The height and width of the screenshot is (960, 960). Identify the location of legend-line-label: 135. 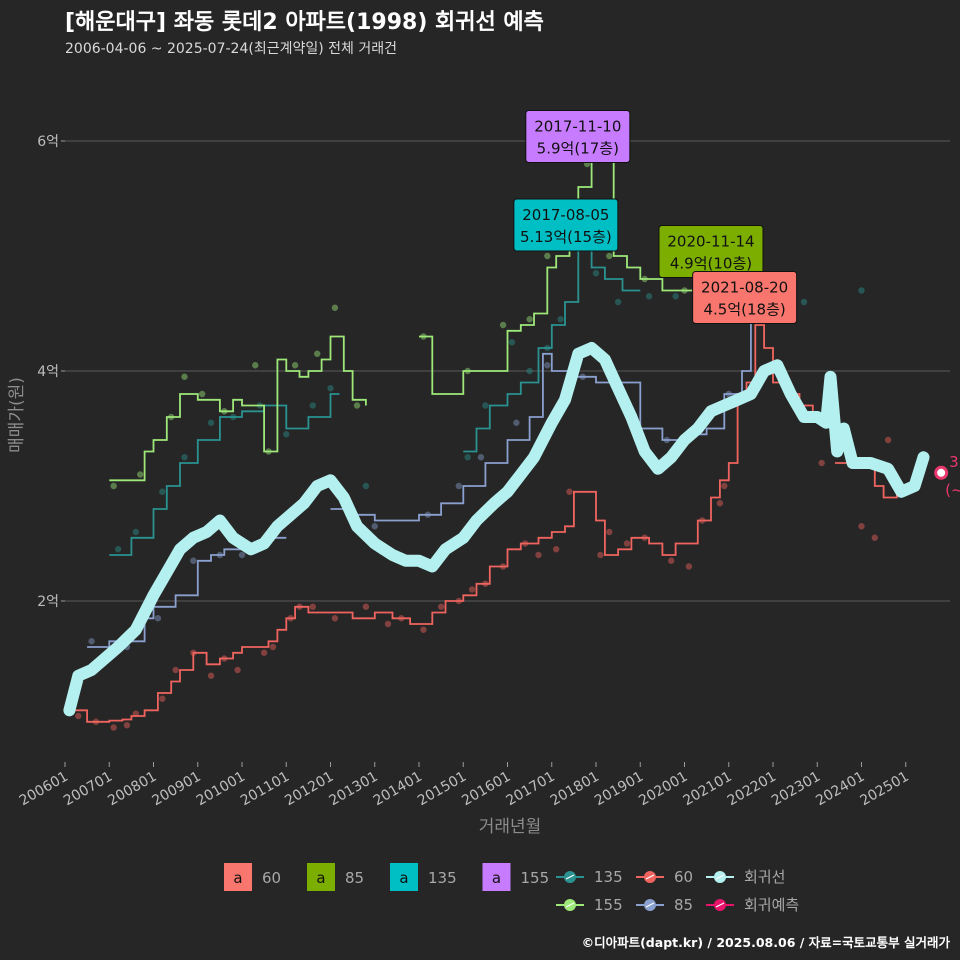
(608, 877).